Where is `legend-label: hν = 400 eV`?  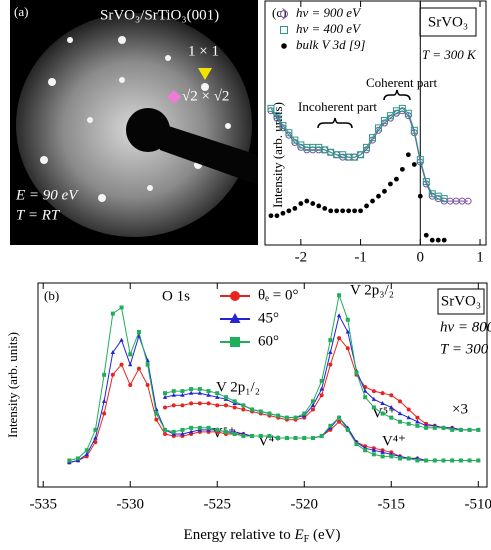 legend-label: hν = 400 eV is located at coordinates (329, 28).